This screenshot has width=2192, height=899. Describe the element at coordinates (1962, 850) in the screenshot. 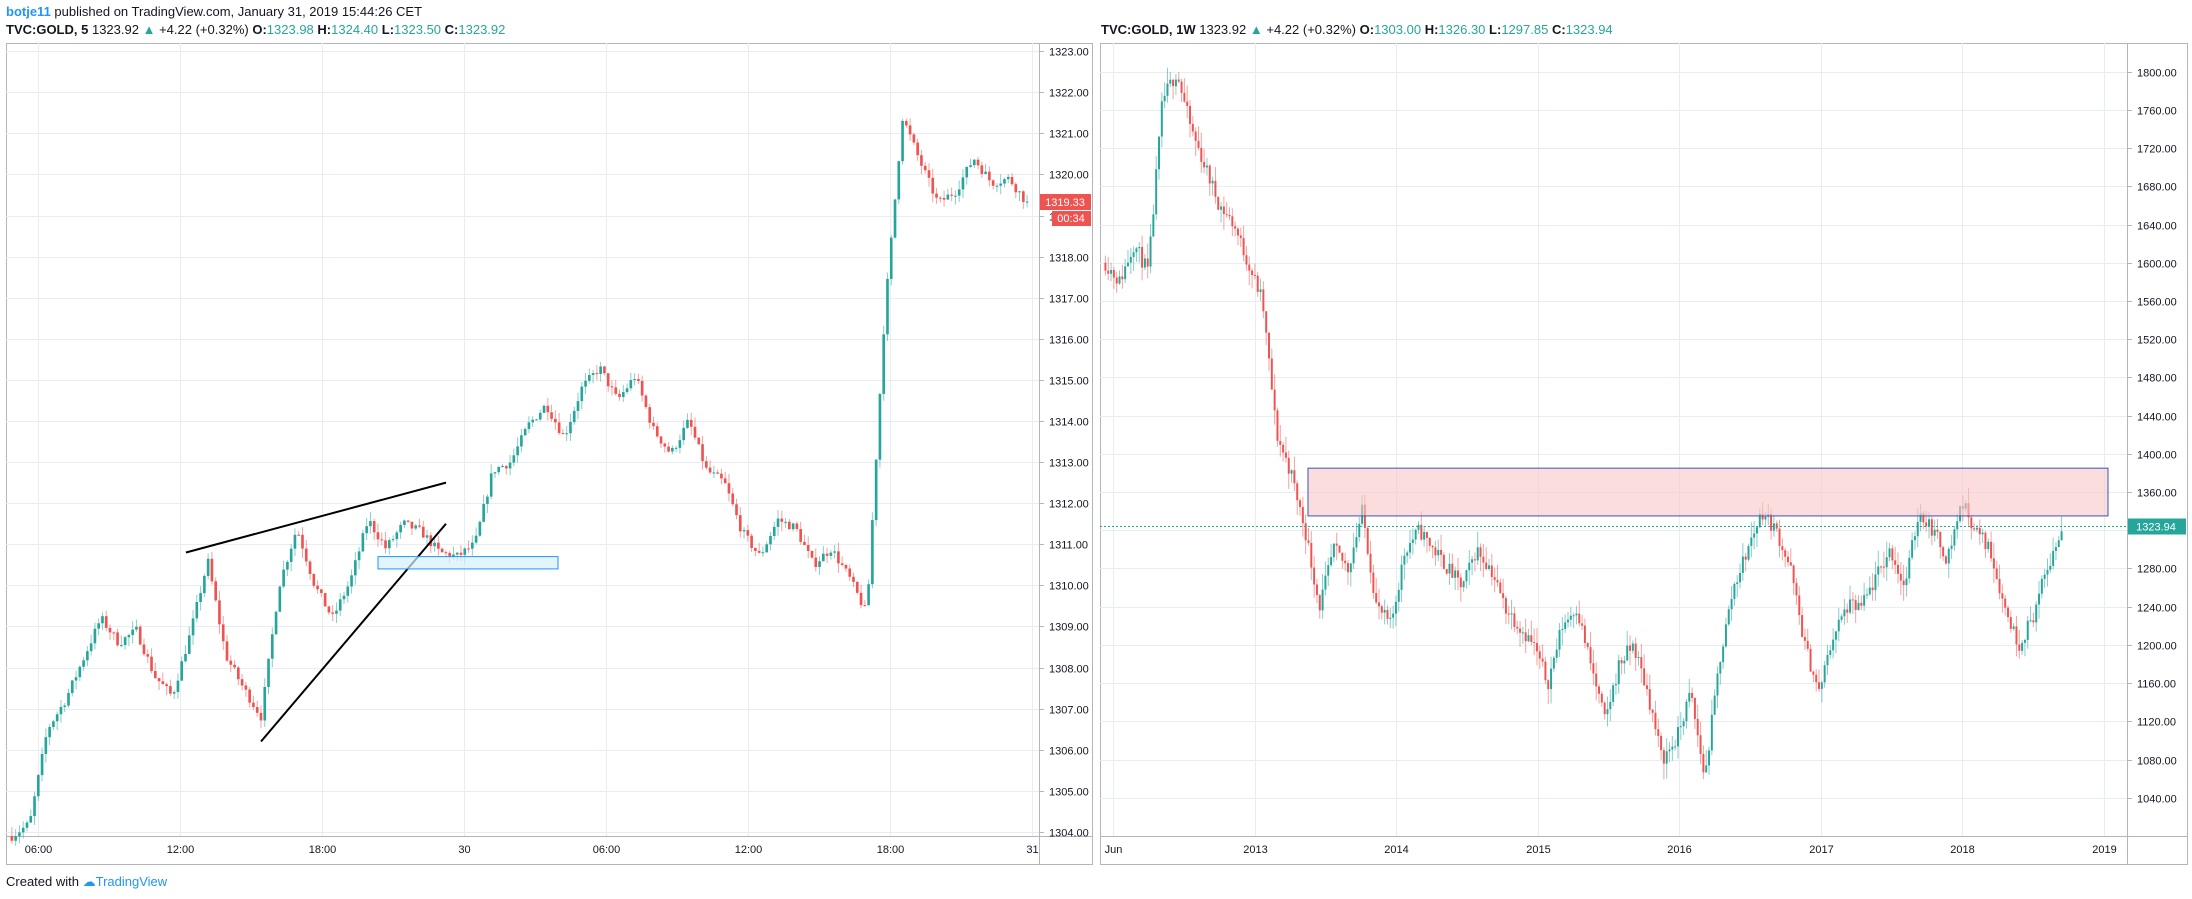

I see `x-tick-label: 2018` at that location.